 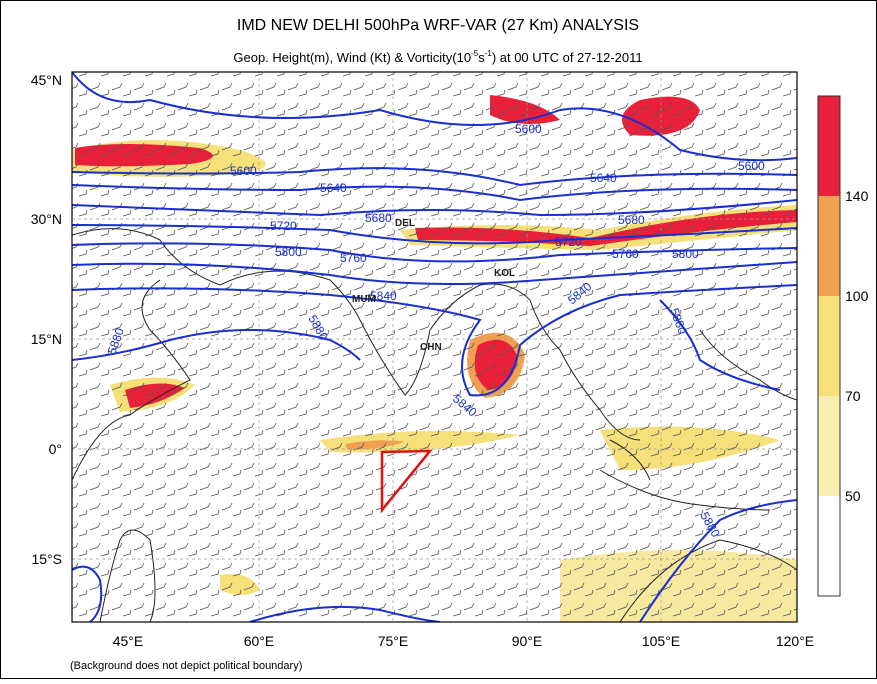 What do you see at coordinates (46, 319) in the screenshot?
I see `lat-axis: 45°N 30°N 15°N 0° 15°S` at bounding box center [46, 319].